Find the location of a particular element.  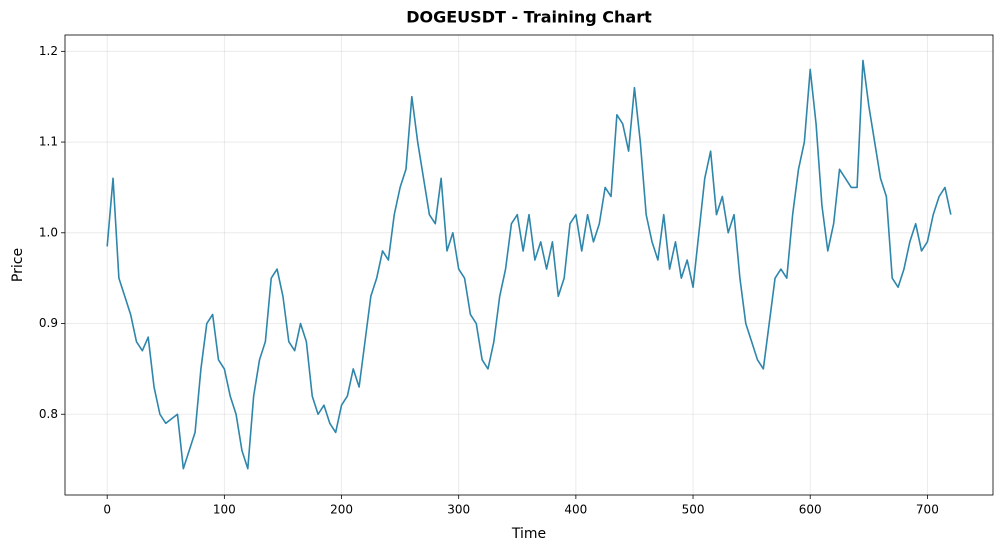

x-tick-label: 0 is located at coordinates (107, 510).